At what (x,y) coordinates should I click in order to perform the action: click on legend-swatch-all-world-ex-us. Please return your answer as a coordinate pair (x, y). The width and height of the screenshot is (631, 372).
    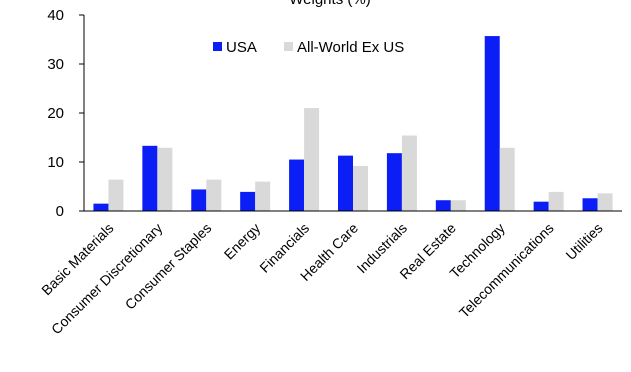
    Looking at the image, I should click on (288, 46).